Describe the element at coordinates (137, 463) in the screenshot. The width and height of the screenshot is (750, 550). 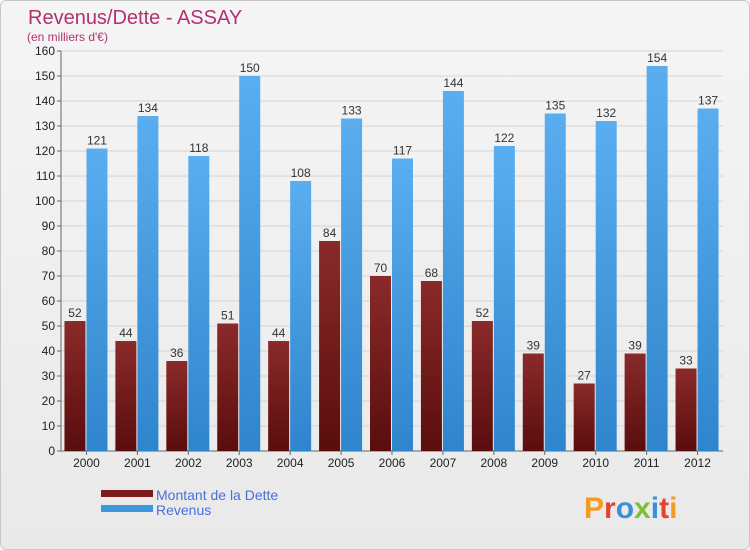
I see `x-tick-label: 2001` at that location.